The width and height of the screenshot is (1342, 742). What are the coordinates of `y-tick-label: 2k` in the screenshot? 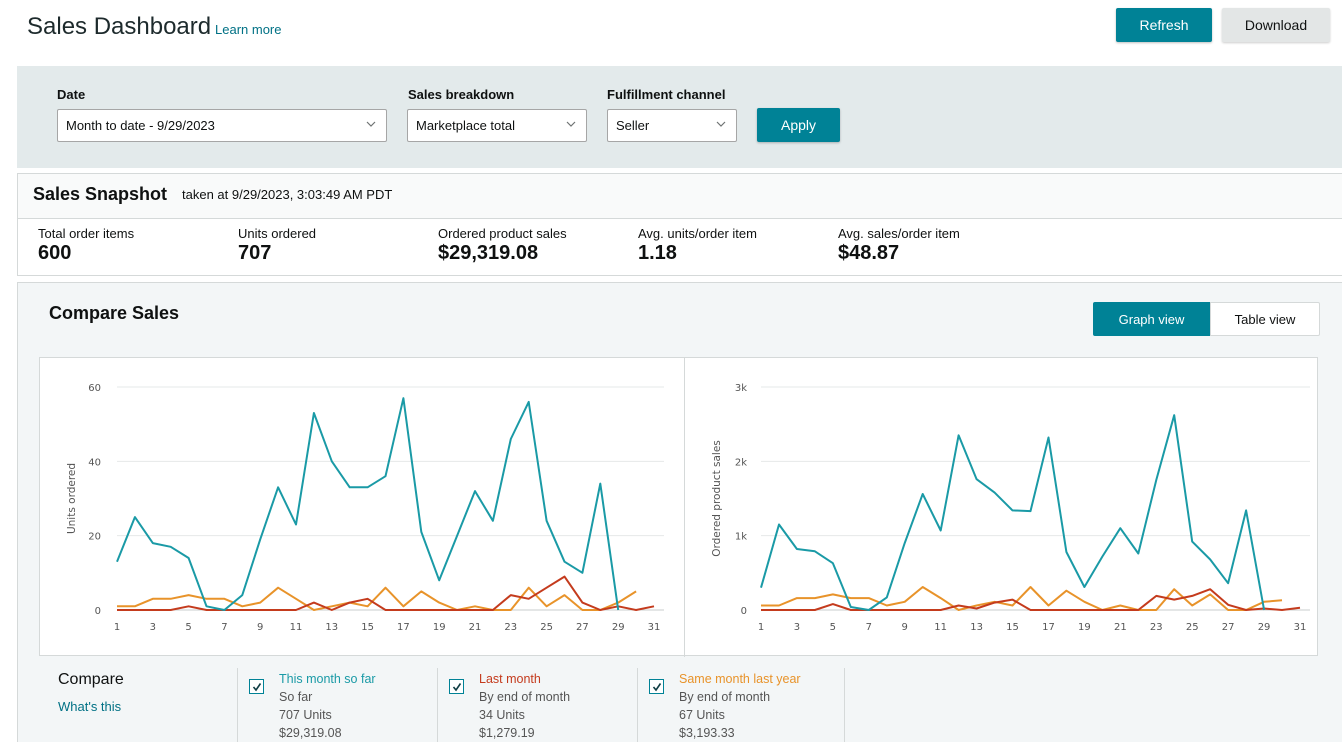 It's located at (741, 462).